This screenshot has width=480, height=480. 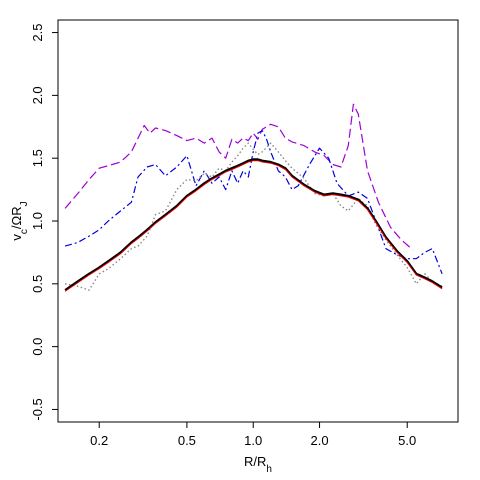 I want to click on y-tick-label: 2.0, so click(x=37, y=95).